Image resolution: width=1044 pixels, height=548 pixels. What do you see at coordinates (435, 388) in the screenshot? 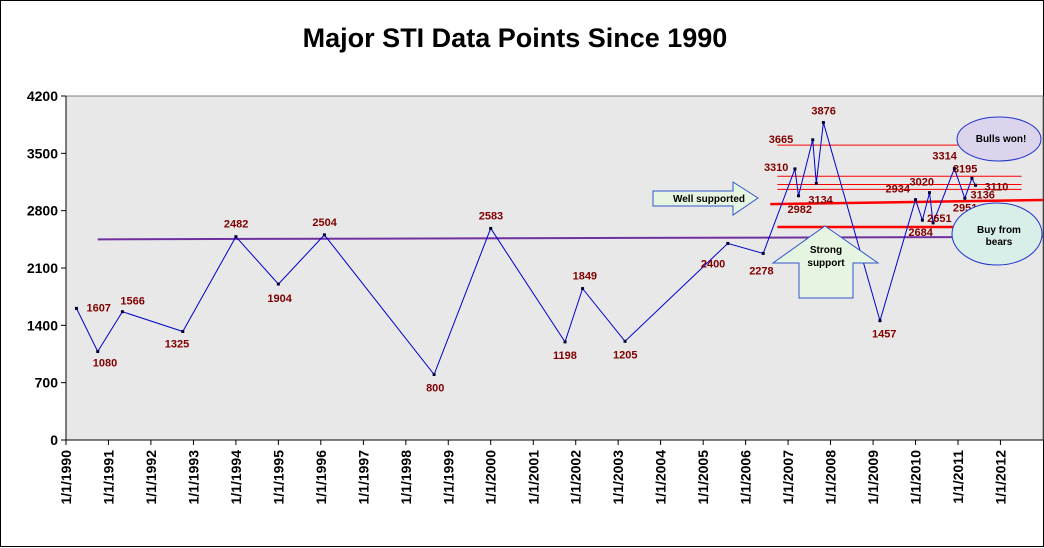
I see `data-label: 800` at bounding box center [435, 388].